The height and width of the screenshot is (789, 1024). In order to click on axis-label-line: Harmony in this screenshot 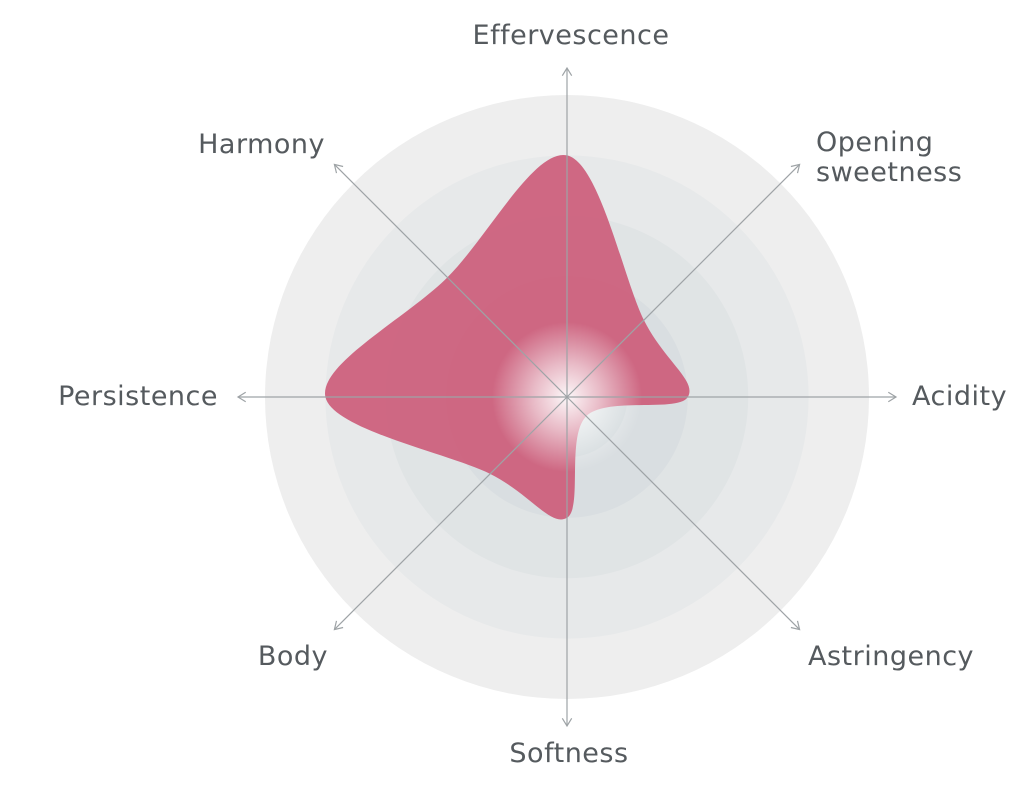, I will do `click(261, 144)`.